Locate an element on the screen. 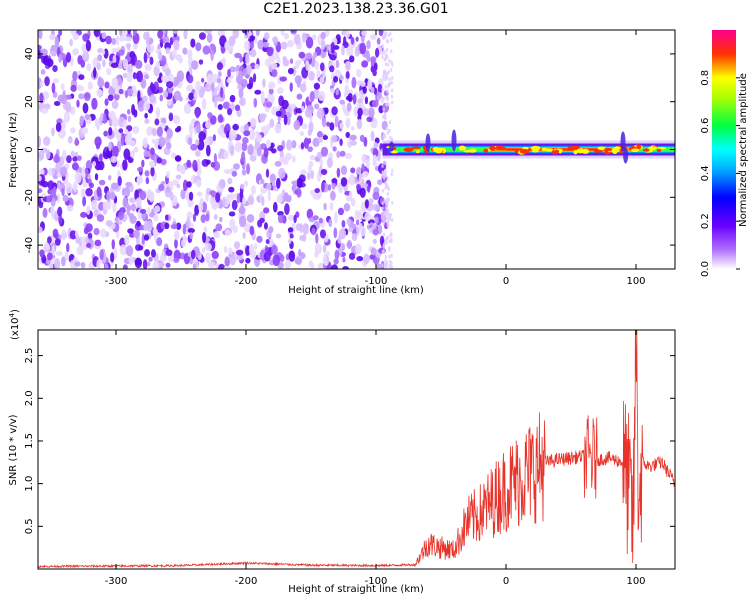 Image resolution: width=750 pixels, height=600 pixels. bottom-x-tick-label: -200 is located at coordinates (246, 581).